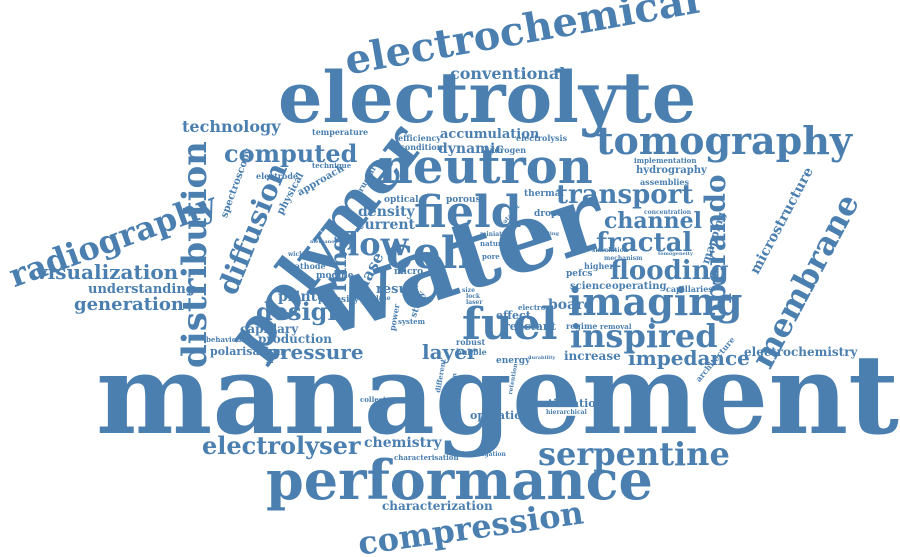 The image size is (900, 557). What do you see at coordinates (508, 73) in the screenshot?
I see `word-conventional: conventional` at bounding box center [508, 73].